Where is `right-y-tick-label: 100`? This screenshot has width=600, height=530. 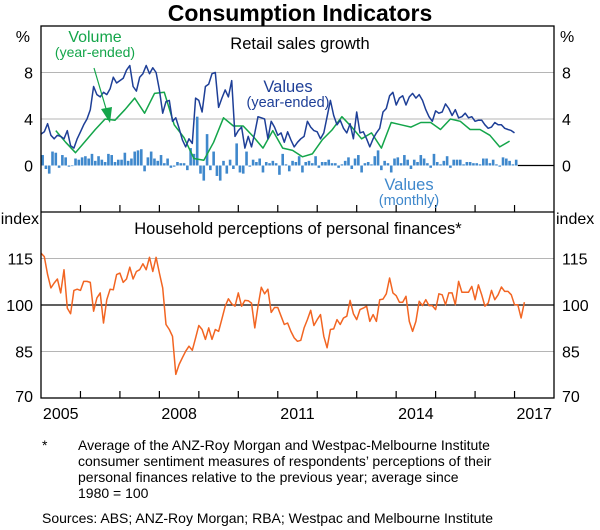 right-y-tick-label: 100 is located at coordinates (575, 306).